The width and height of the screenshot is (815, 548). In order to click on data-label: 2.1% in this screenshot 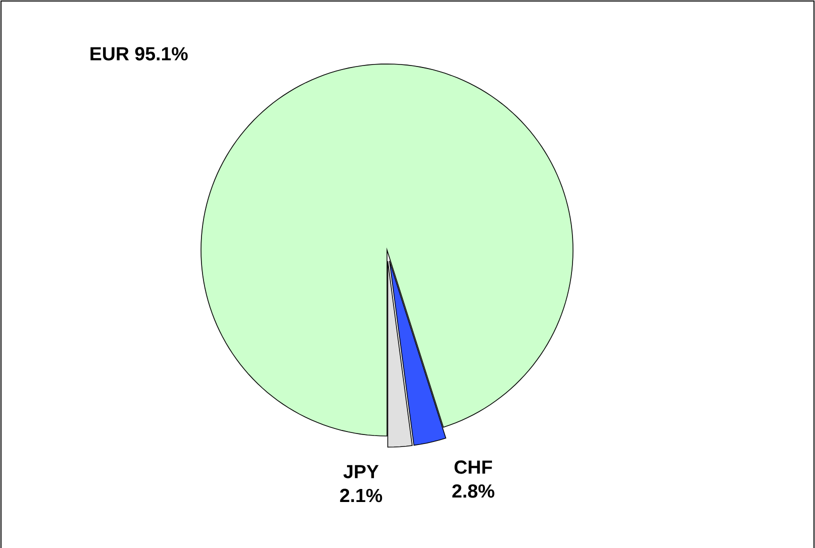, I will do `click(361, 495)`.